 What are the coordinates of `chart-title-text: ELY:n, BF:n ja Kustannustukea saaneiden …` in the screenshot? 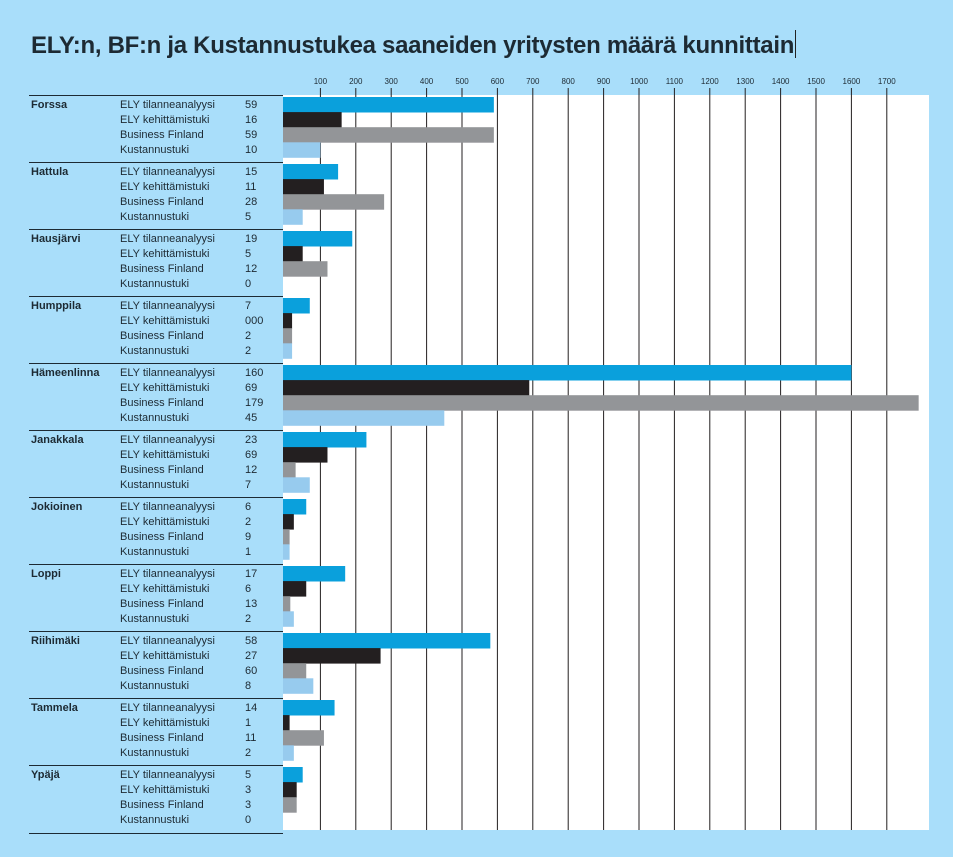 It's located at (413, 45).